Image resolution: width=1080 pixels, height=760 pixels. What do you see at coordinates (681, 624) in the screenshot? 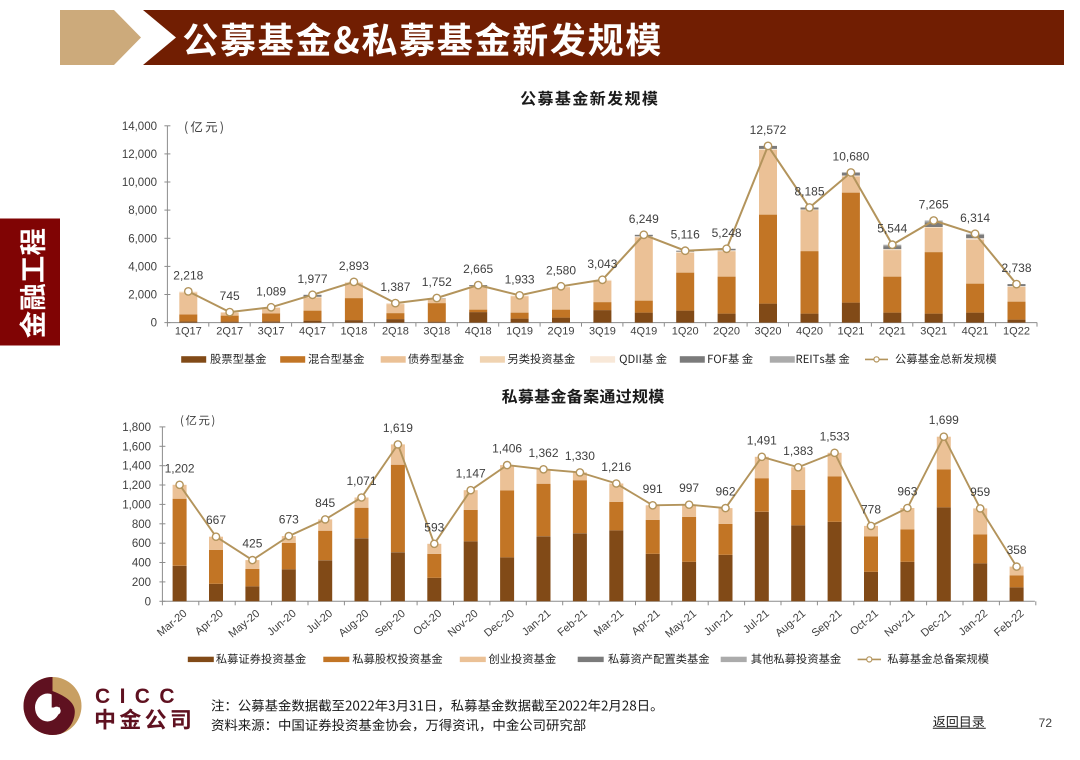
I see `svg-text: May-21` at bounding box center [681, 624].